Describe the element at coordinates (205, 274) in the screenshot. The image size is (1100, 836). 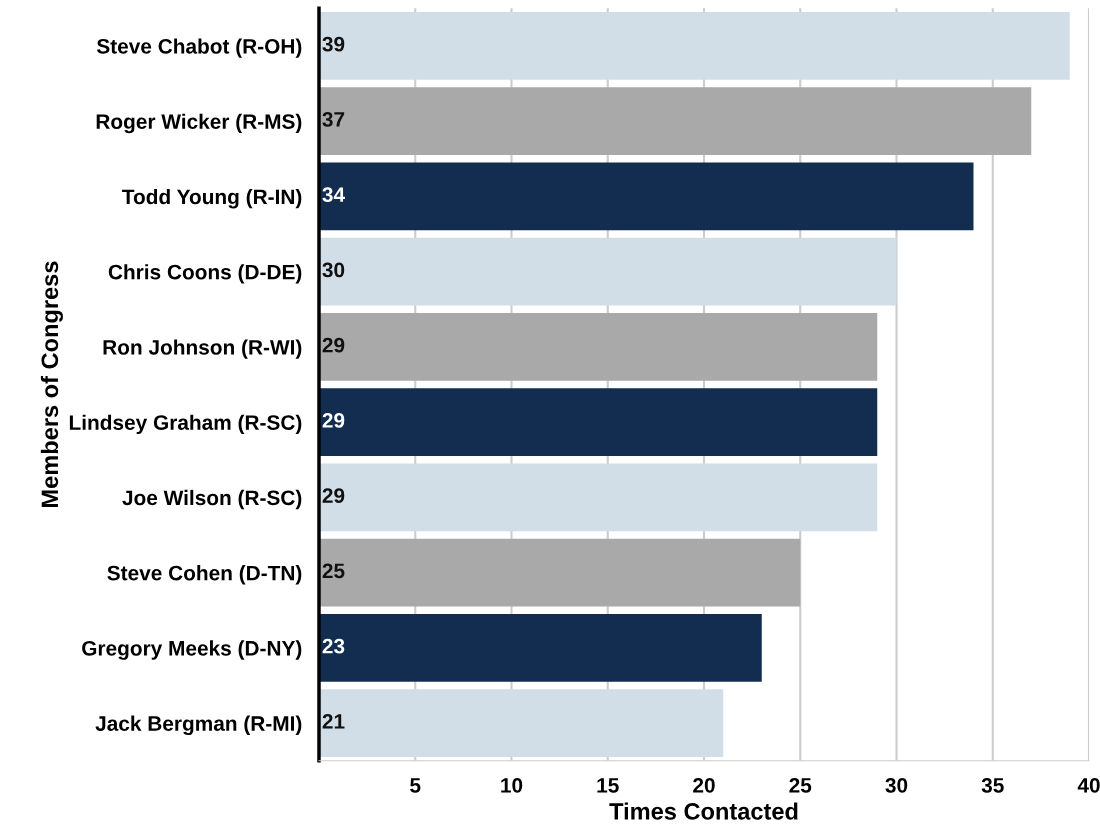
I see `y-tick-label: Chris Coons (D-DE)` at that location.